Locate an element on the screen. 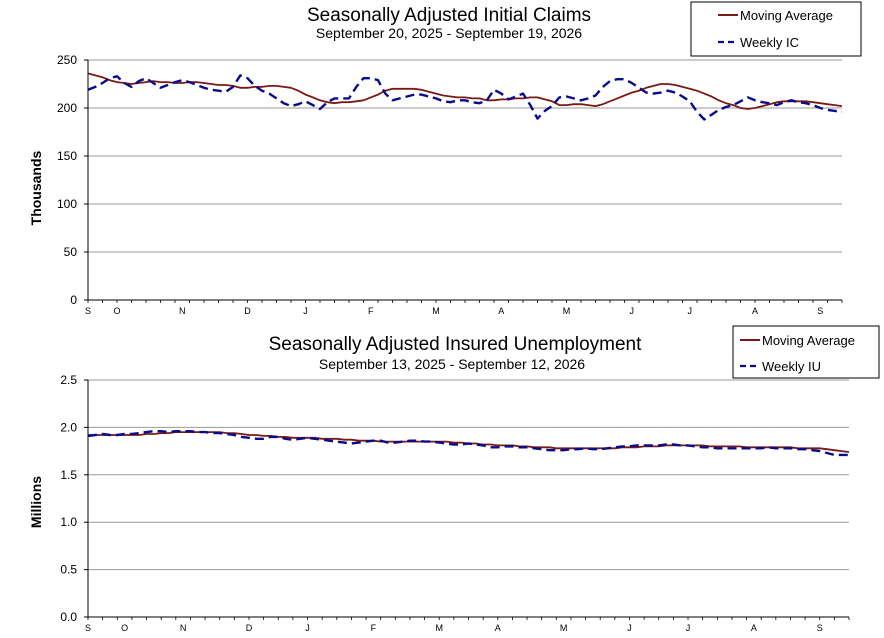 This screenshot has width=884, height=638. legend-label-weekly-iu: Weekly IU is located at coordinates (791, 366).